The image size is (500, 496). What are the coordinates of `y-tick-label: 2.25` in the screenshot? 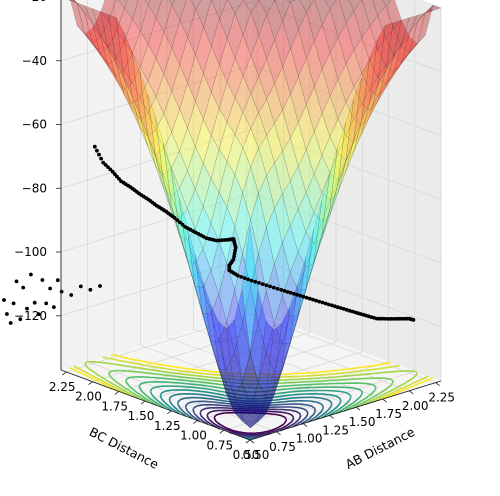 It's located at (62, 387).